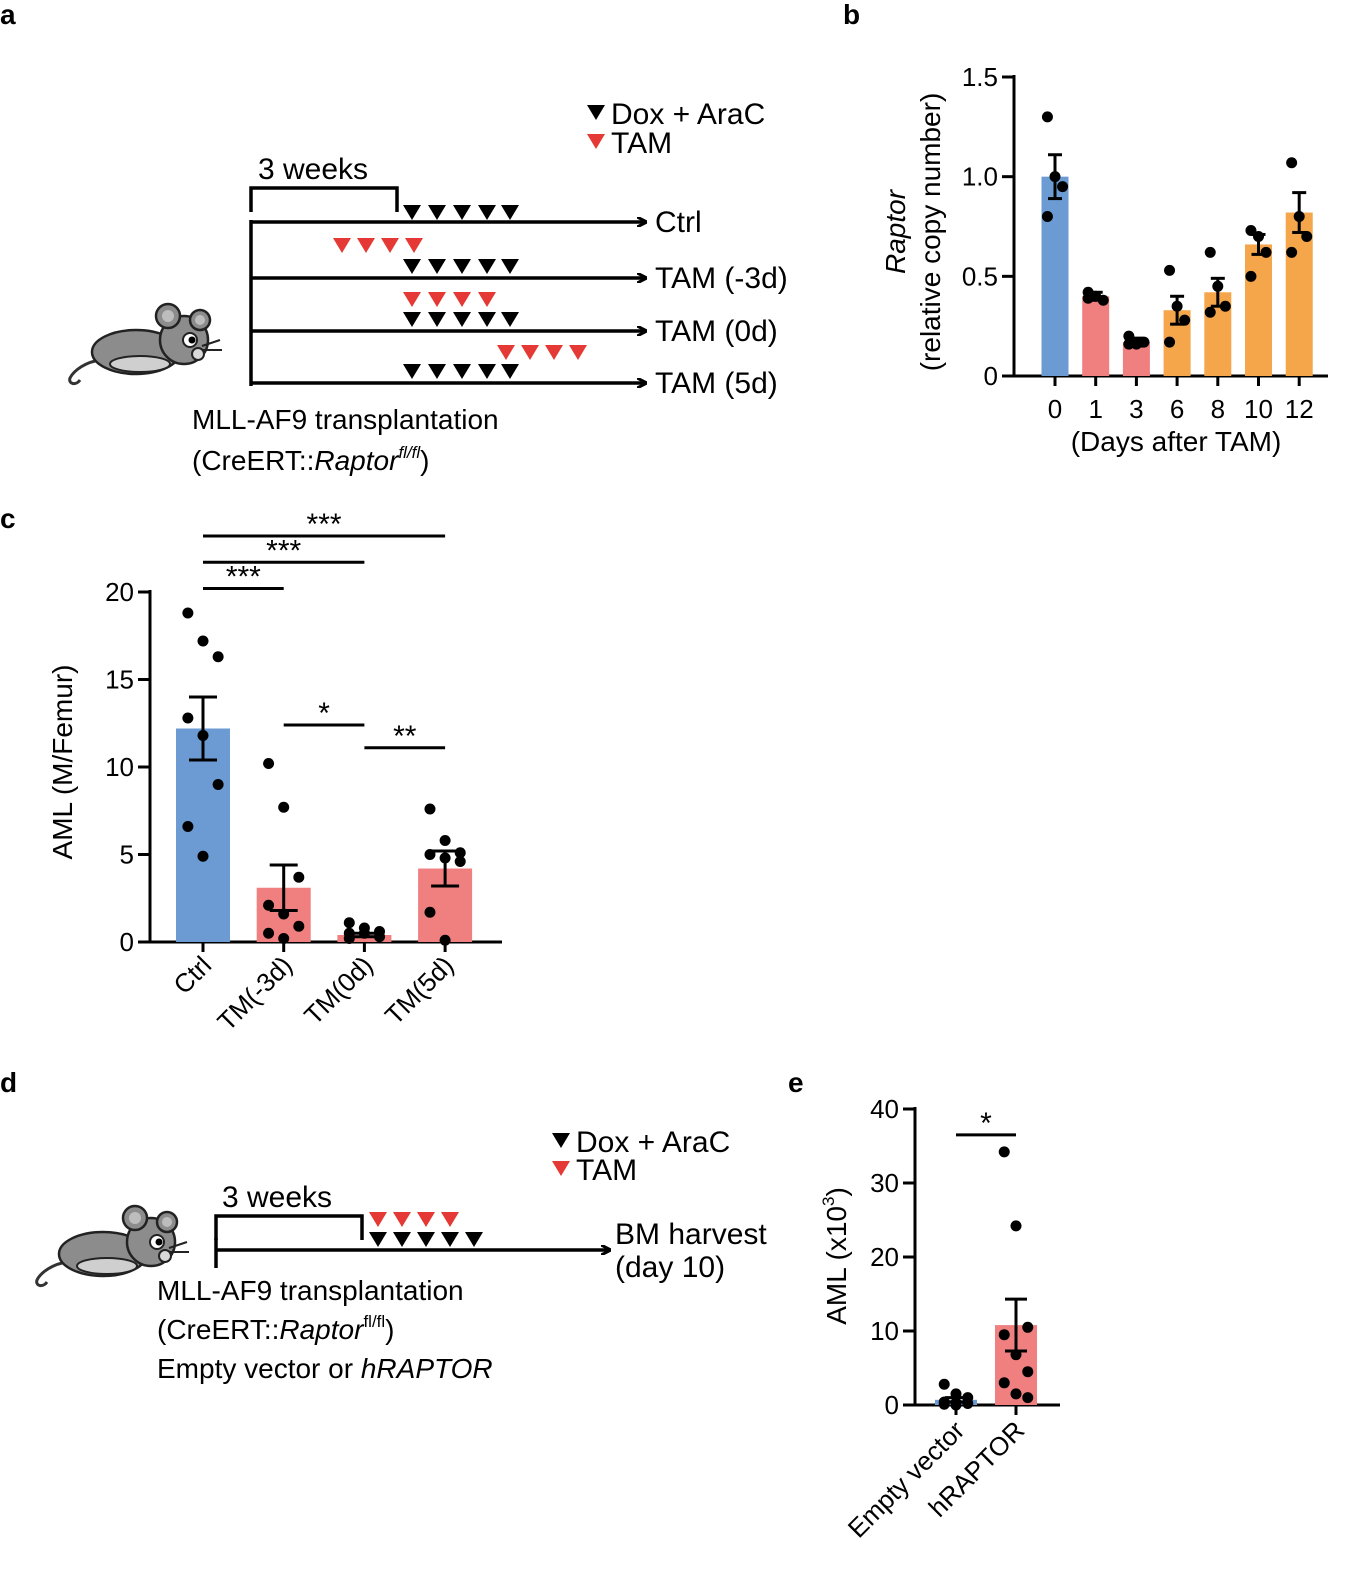 The height and width of the screenshot is (1591, 1350). I want to click on x-tick-label: 12, so click(1299, 409).